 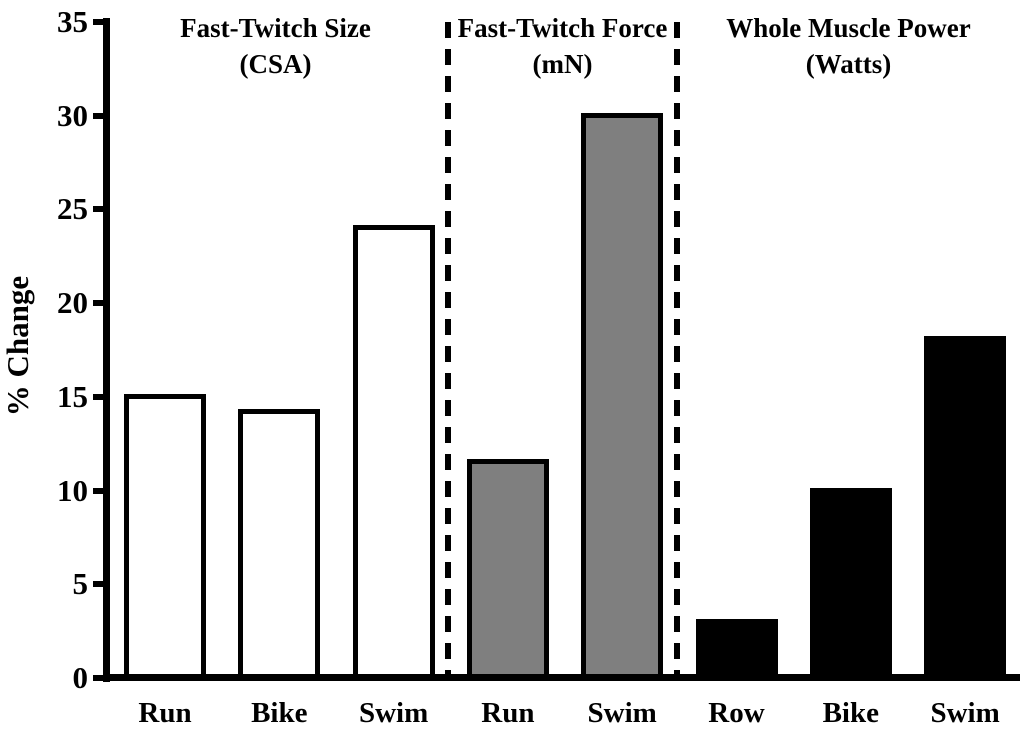 I want to click on y-tick-label: 25, so click(x=72, y=209).